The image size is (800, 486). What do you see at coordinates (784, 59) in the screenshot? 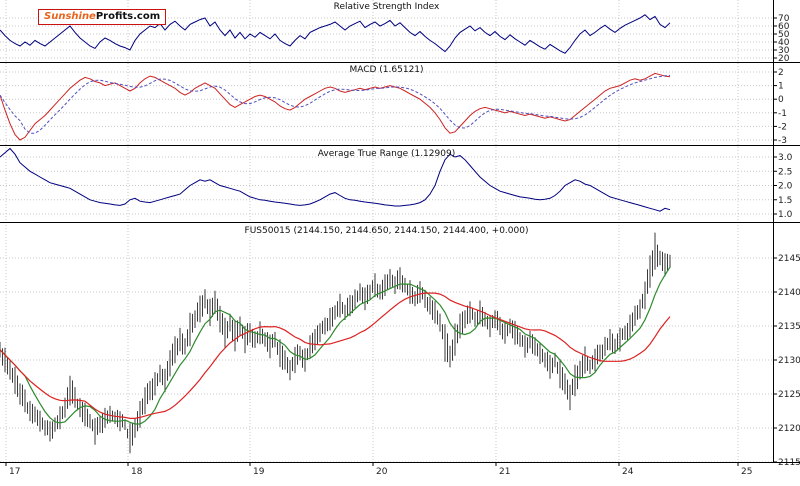
I see `y-axis-label: 20` at bounding box center [784, 59].